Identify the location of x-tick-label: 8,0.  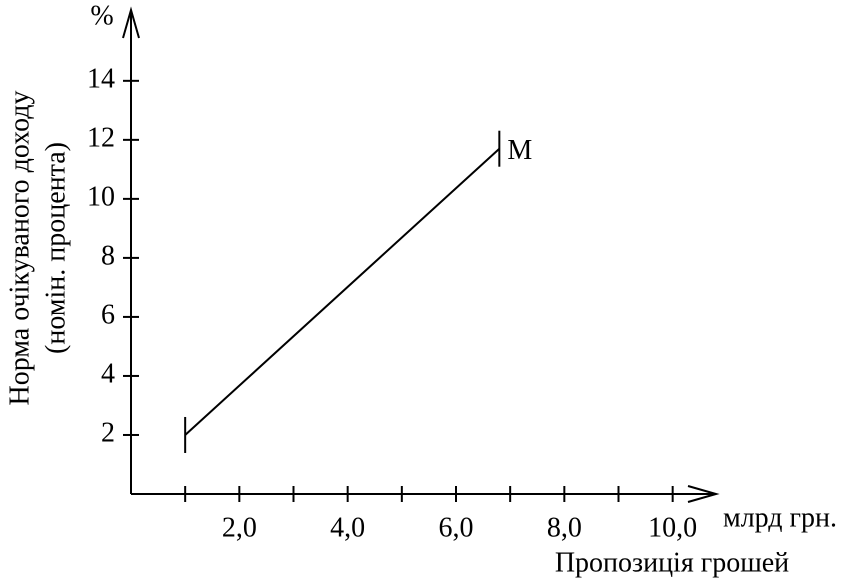
(564, 527).